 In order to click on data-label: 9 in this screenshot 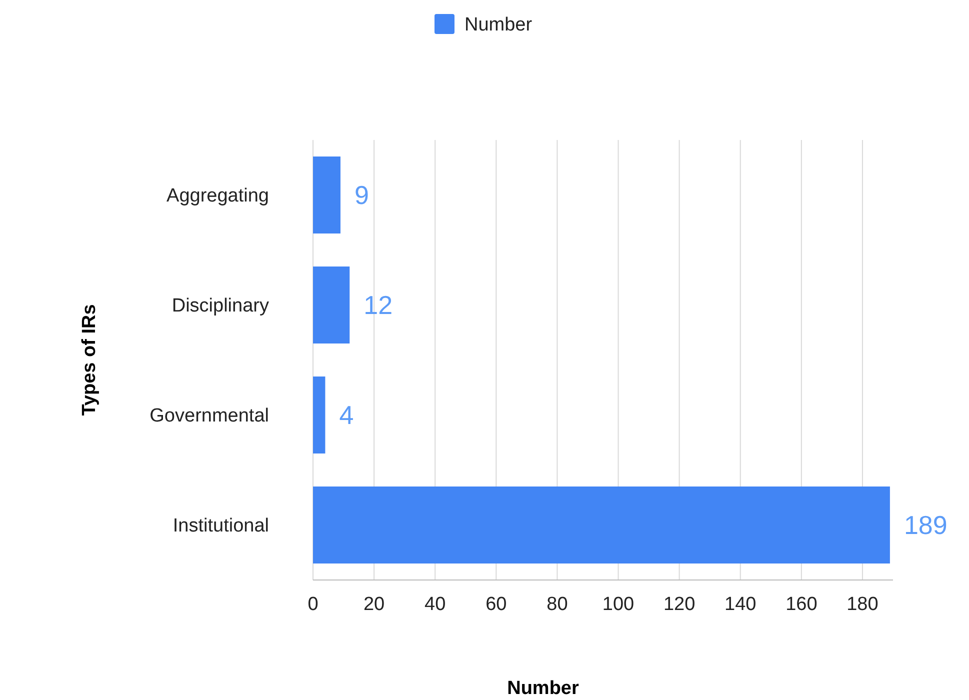, I will do `click(361, 195)`.